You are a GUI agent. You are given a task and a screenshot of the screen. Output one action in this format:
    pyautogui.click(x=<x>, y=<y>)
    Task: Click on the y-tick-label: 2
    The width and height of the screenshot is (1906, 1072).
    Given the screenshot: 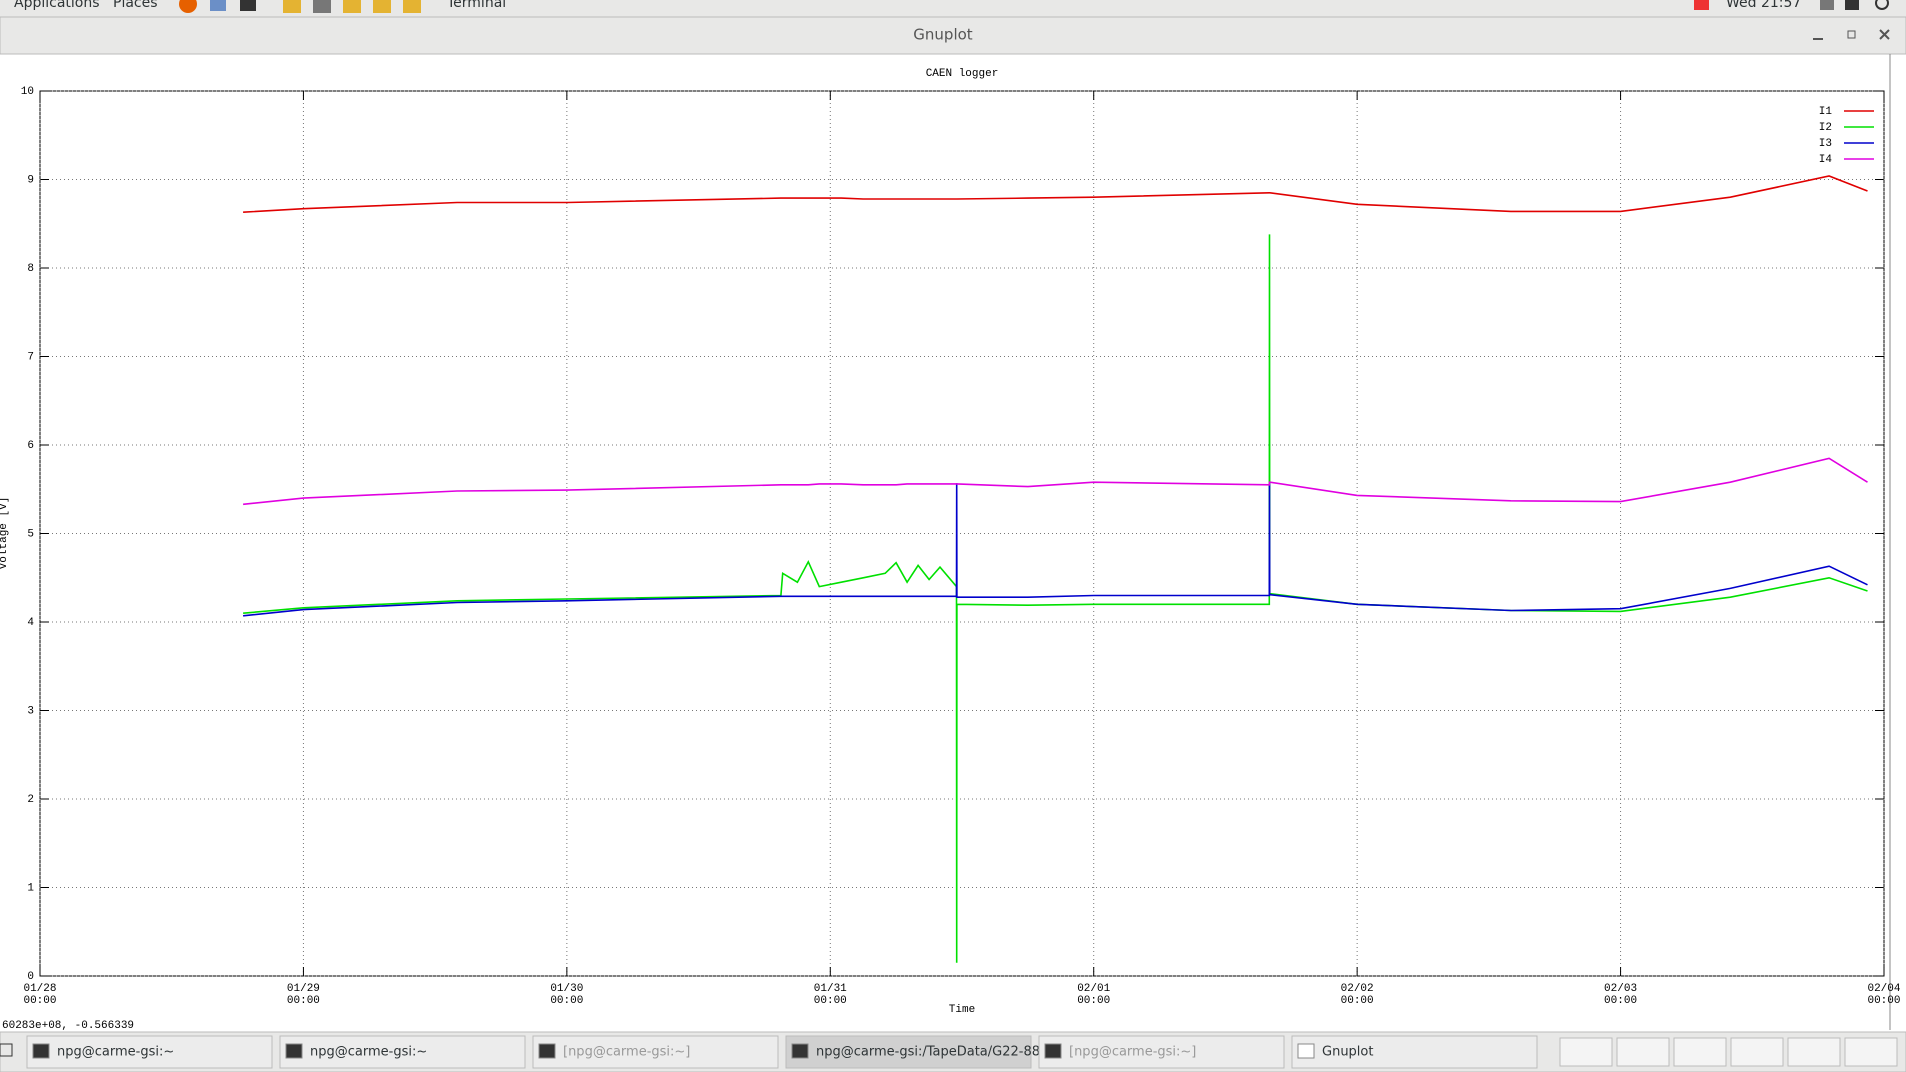 What is the action you would take?
    pyautogui.click(x=30, y=800)
    